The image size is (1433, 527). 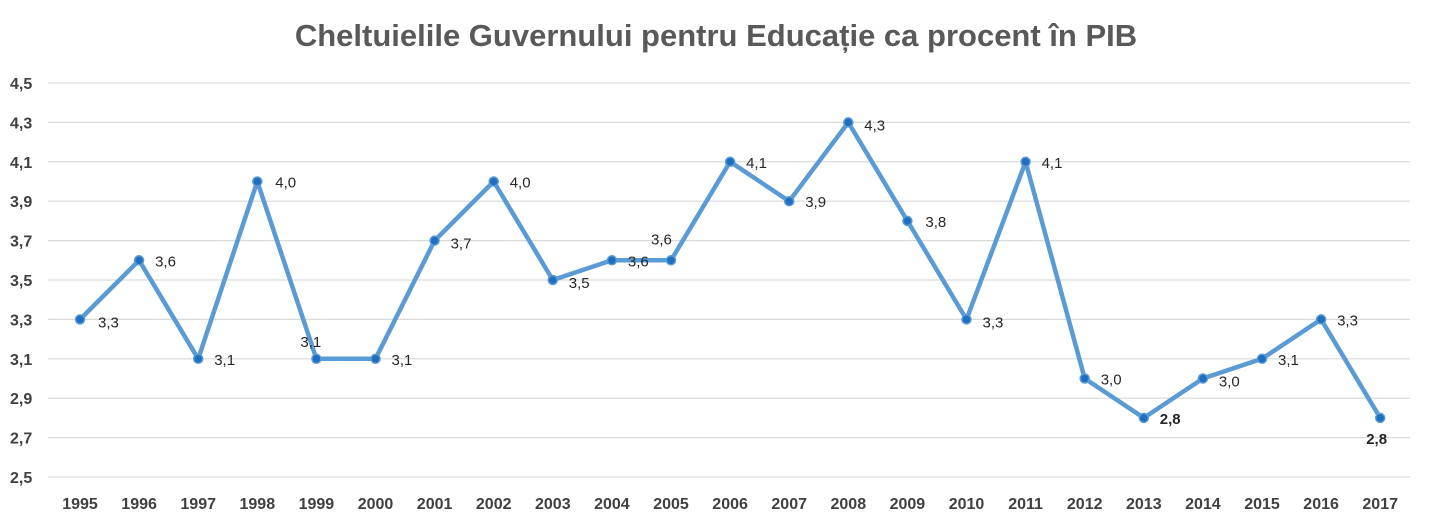 I want to click on y-tick-label: 4,1, so click(x=21, y=163).